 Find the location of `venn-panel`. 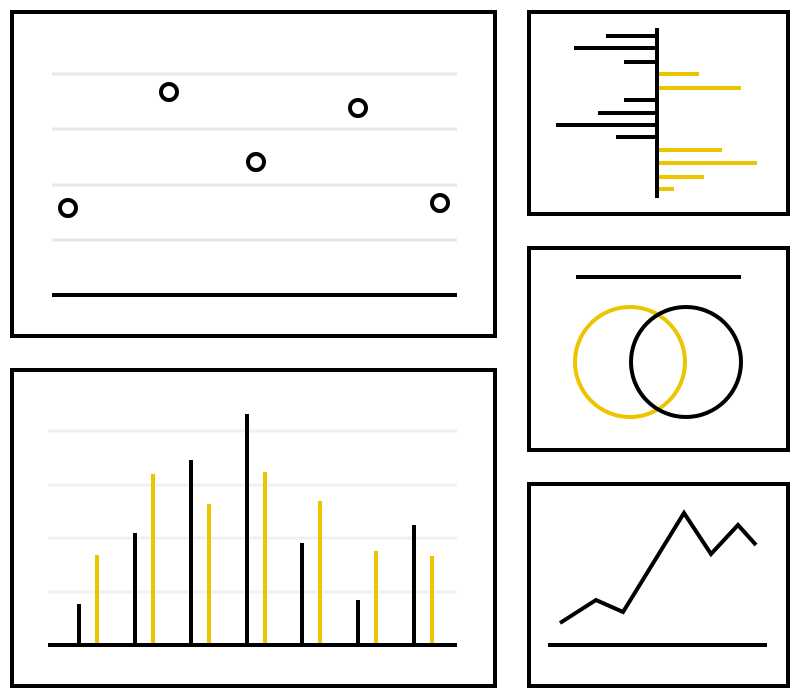

venn-panel is located at coordinates (658, 349).